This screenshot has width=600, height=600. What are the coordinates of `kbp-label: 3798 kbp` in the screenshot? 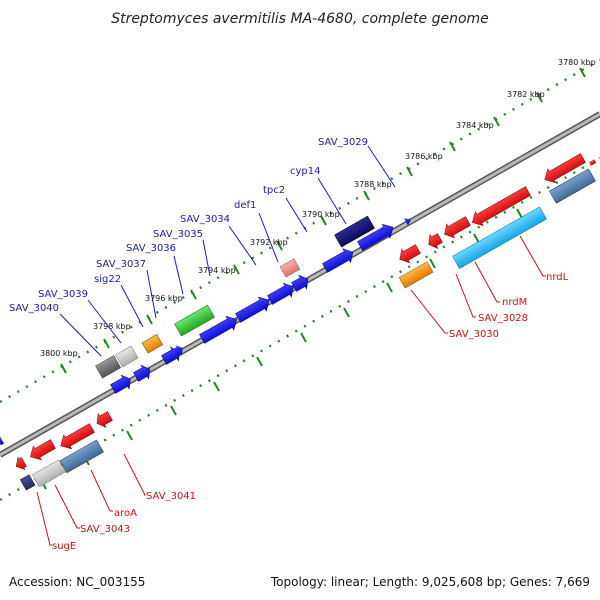 It's located at (112, 326).